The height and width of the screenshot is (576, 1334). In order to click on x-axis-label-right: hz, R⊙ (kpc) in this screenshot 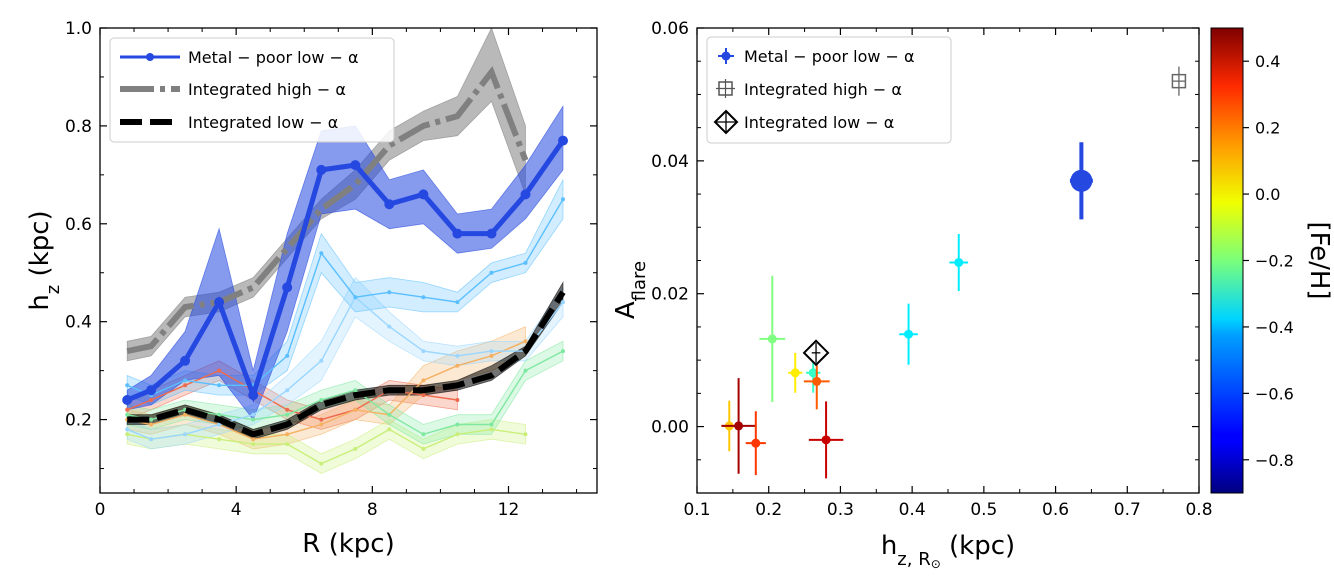, I will do `click(948, 551)`.